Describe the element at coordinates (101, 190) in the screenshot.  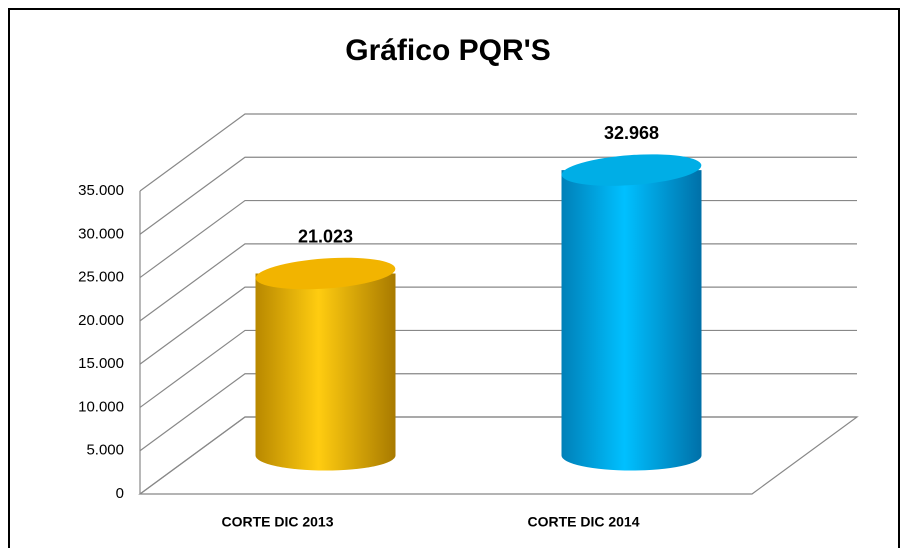
I see `y-tick-label: 35.000` at that location.